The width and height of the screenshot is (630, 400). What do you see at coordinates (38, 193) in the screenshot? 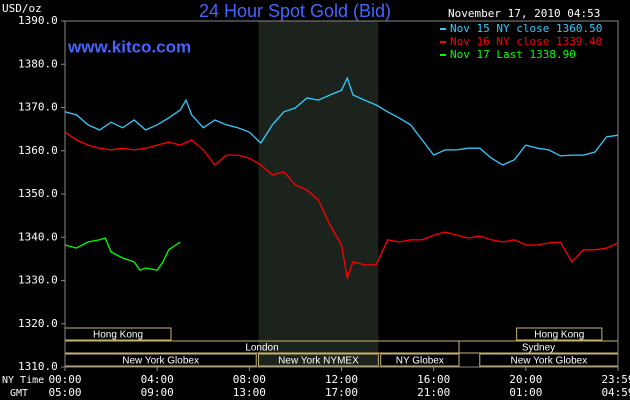
I see `y-tick-label: 1350.0` at bounding box center [38, 193].